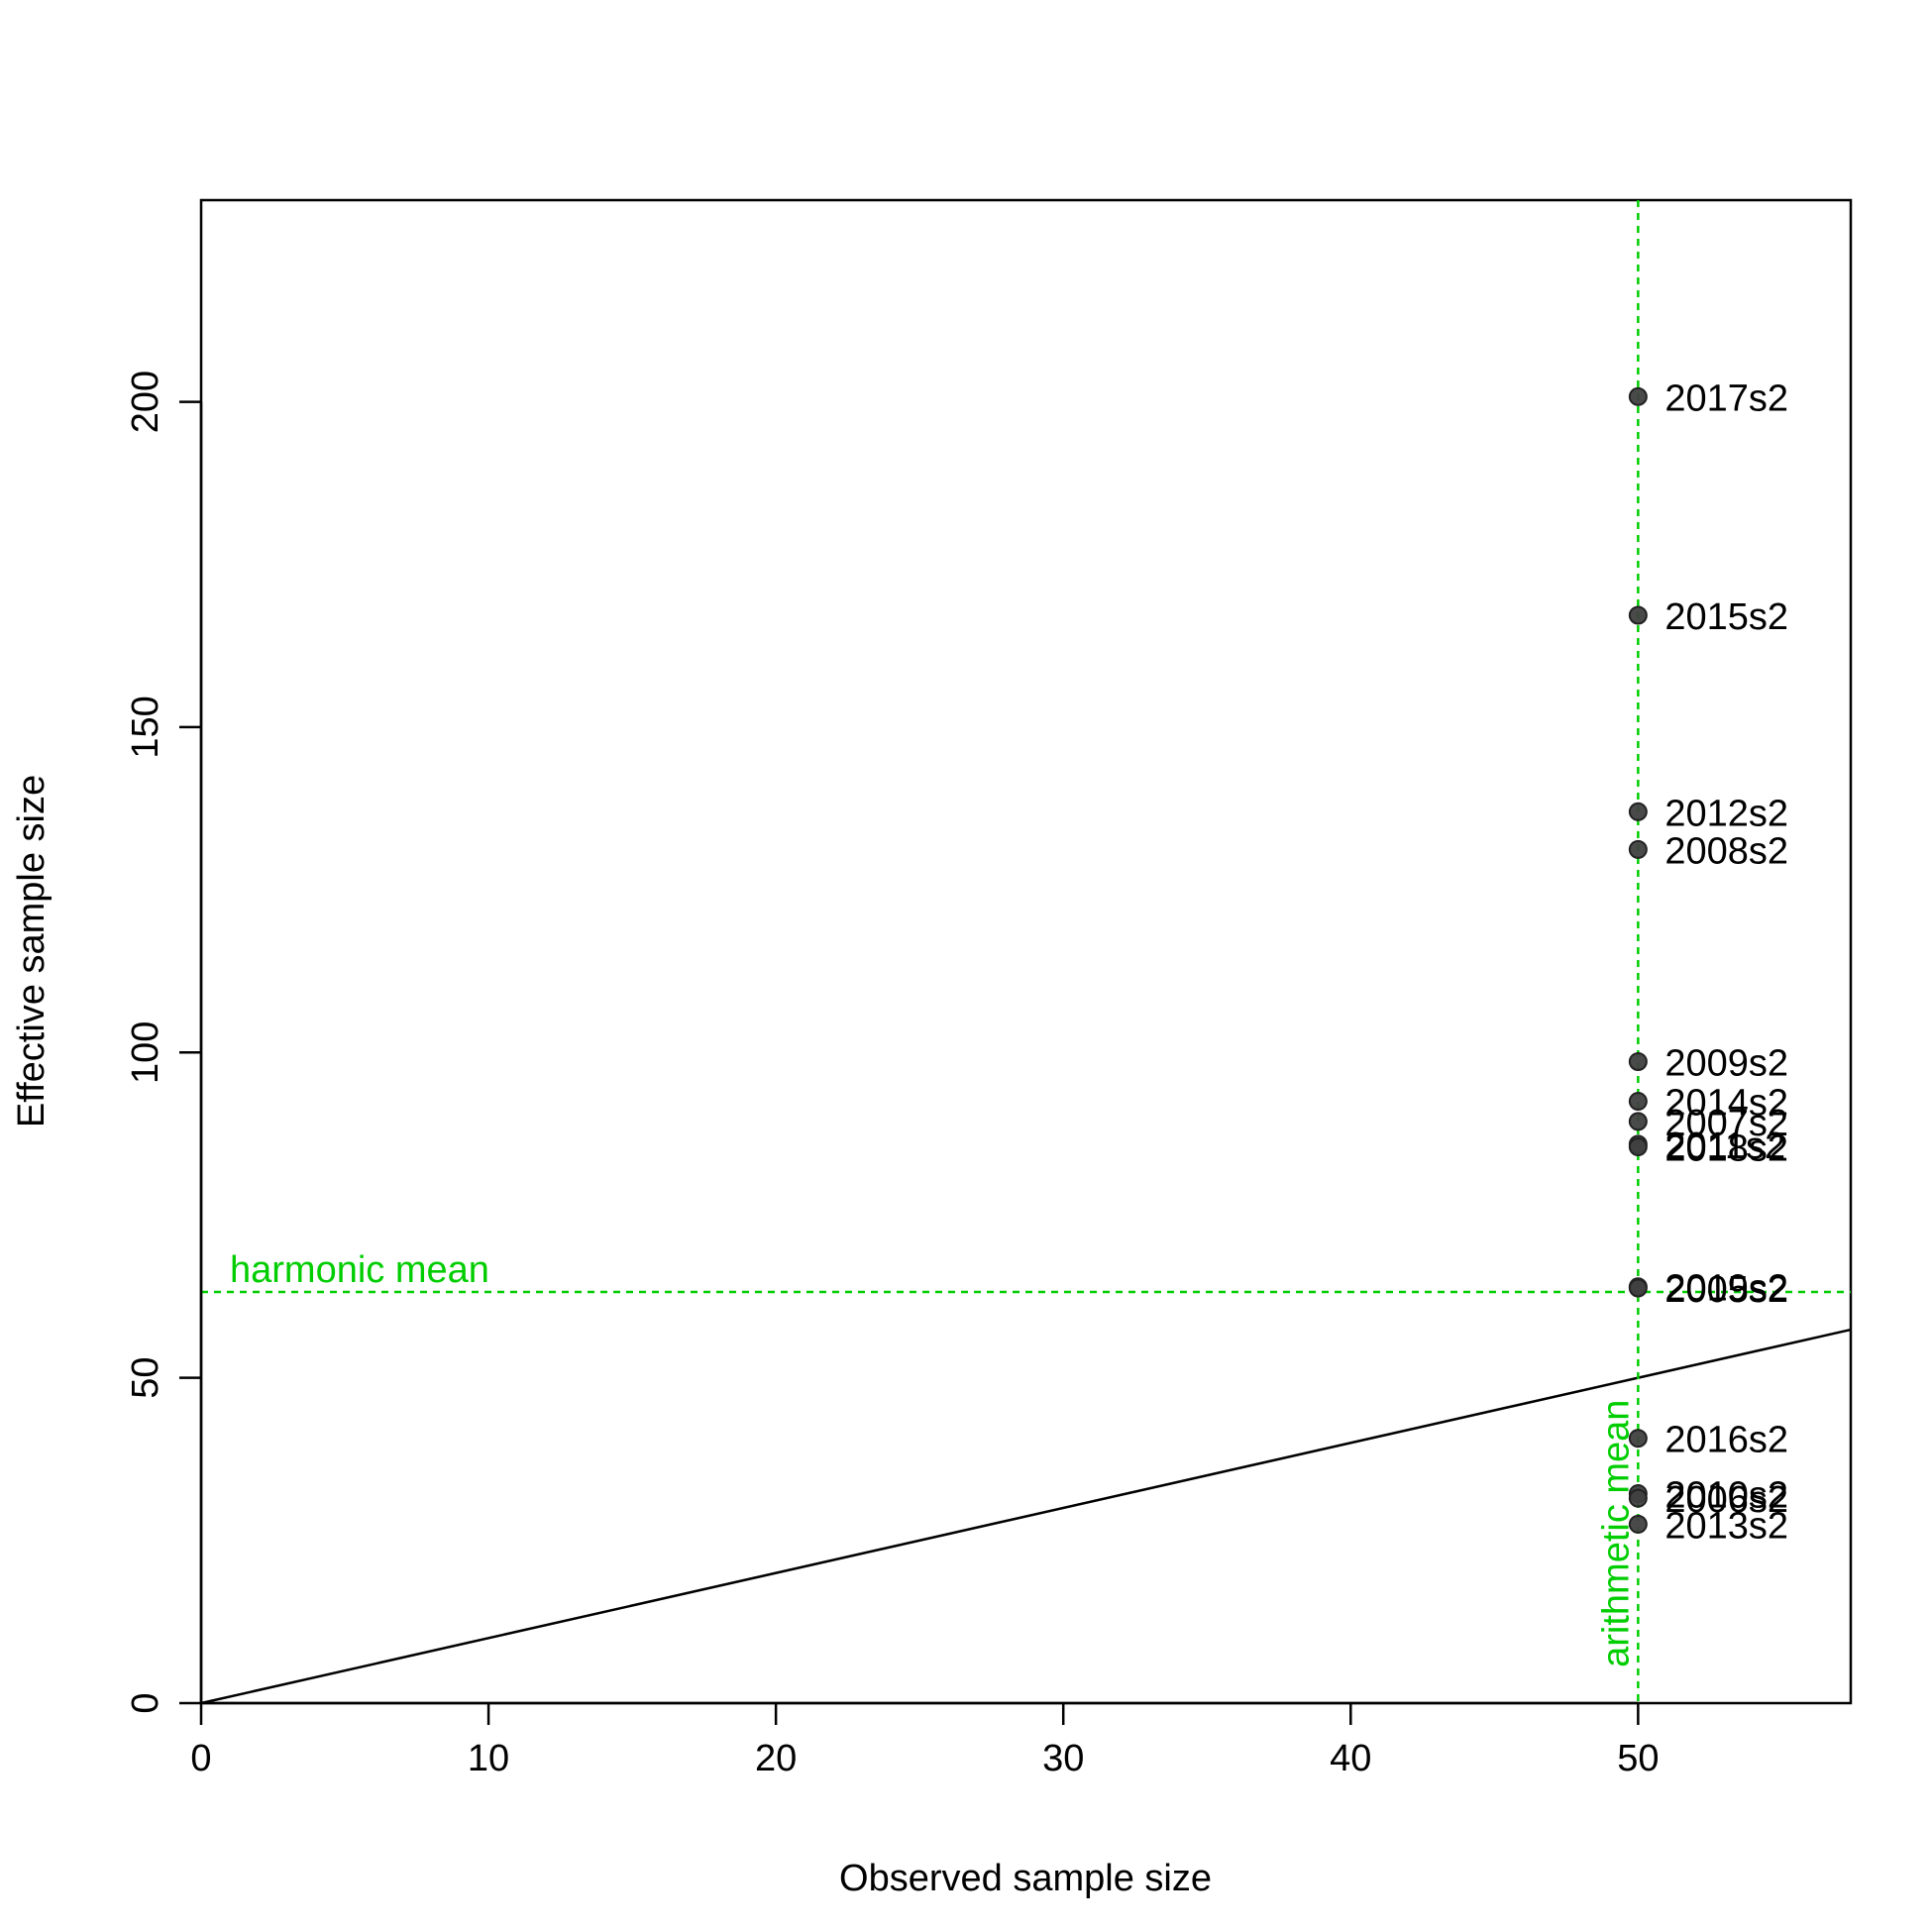 The width and height of the screenshot is (1932, 1932). I want to click on x-tick-label: 20, so click(776, 1758).